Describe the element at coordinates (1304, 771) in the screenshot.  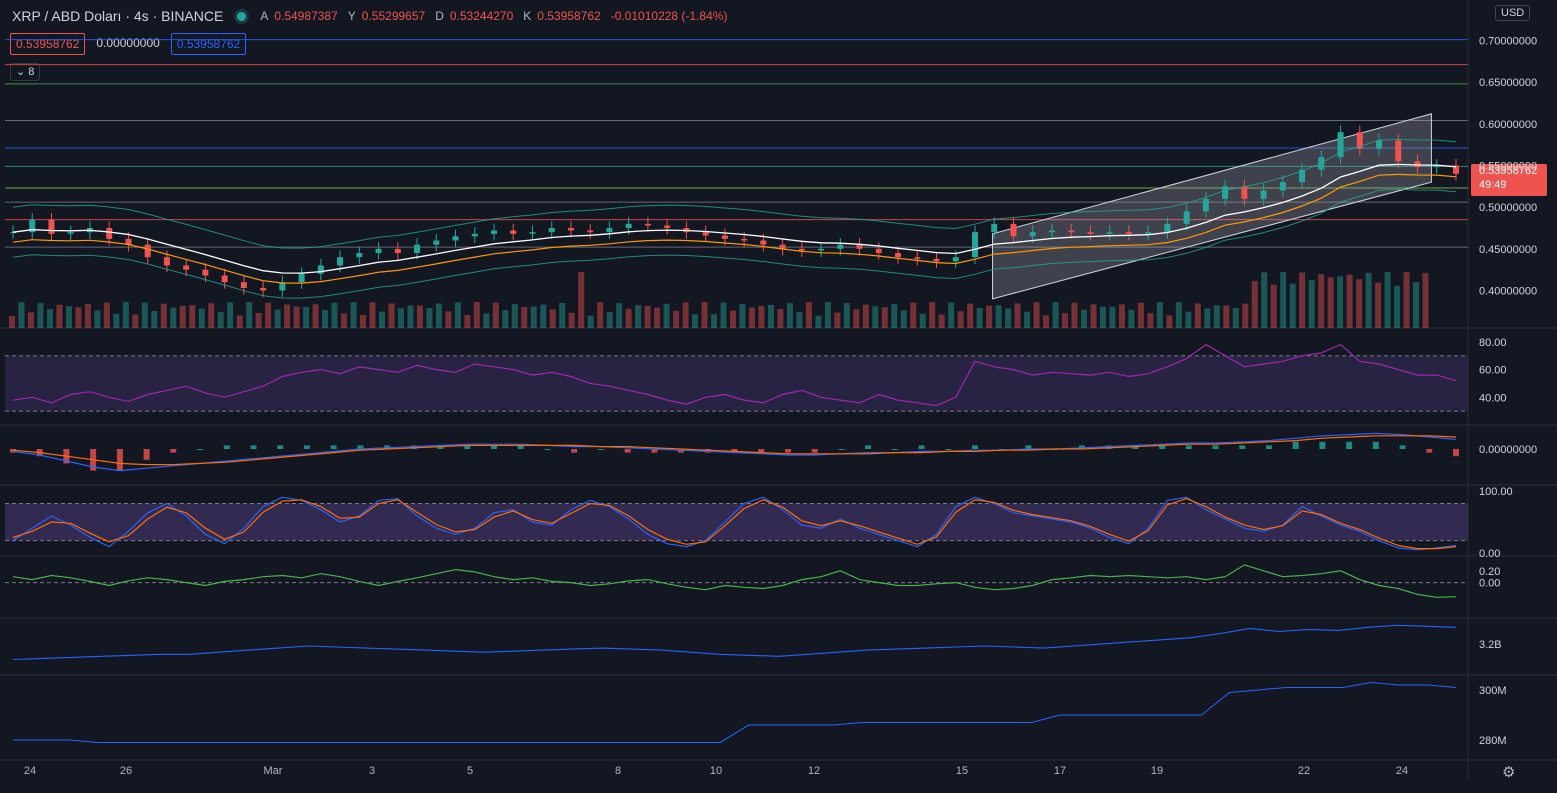
I see `time-axis-label: 22` at that location.